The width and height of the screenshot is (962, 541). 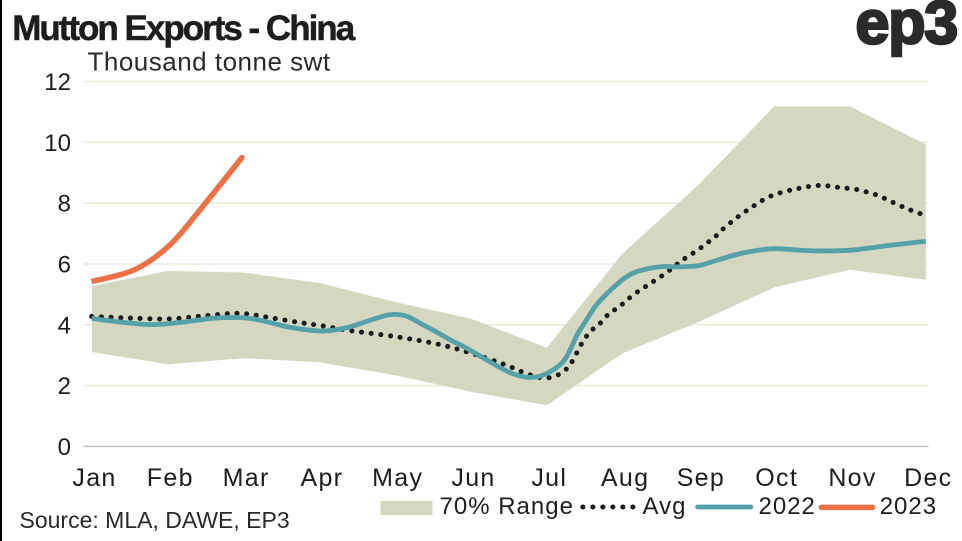 What do you see at coordinates (64, 325) in the screenshot?
I see `svg-text: 4` at bounding box center [64, 325].